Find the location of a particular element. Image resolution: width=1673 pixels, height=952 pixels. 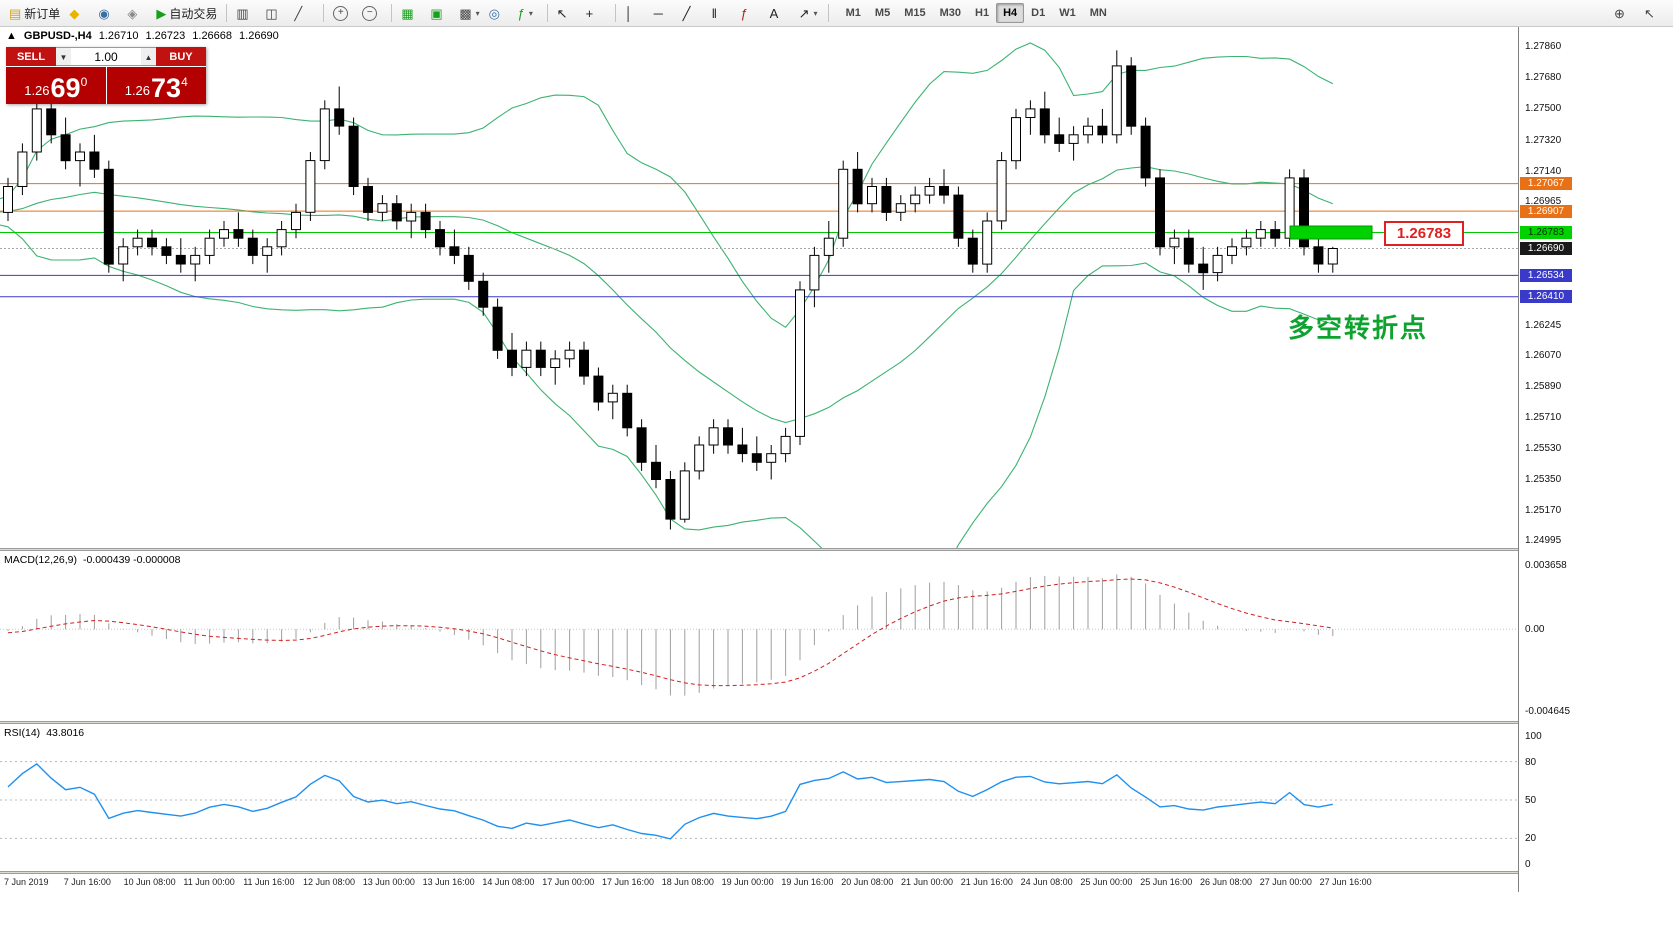

date-axis-label: 11 Jun 16:00 is located at coordinates (269, 882).